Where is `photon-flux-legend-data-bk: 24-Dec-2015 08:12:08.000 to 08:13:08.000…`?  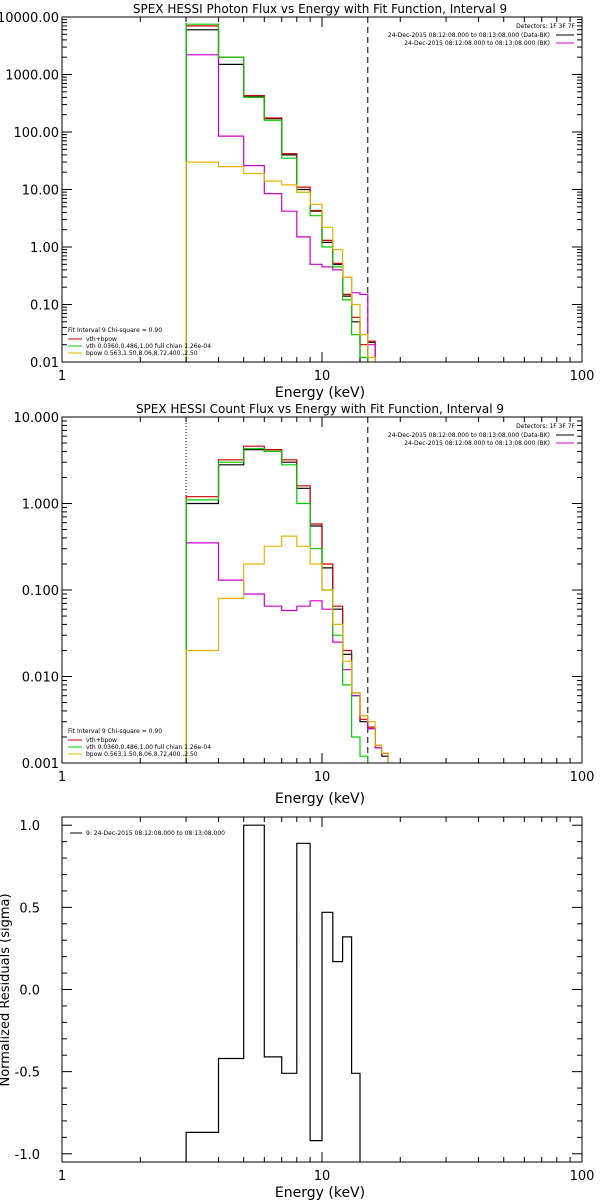
photon-flux-legend-data-bk: 24-Dec-2015 08:12:08.000 to 08:13:08.000… is located at coordinates (469, 35).